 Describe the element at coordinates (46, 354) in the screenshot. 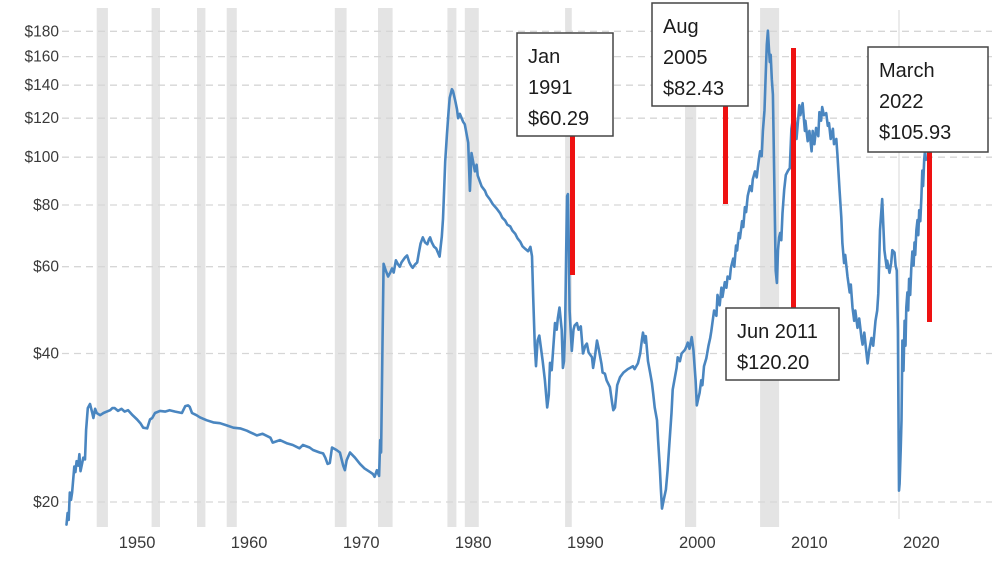

I see `y-axis-tick-label: $40` at that location.